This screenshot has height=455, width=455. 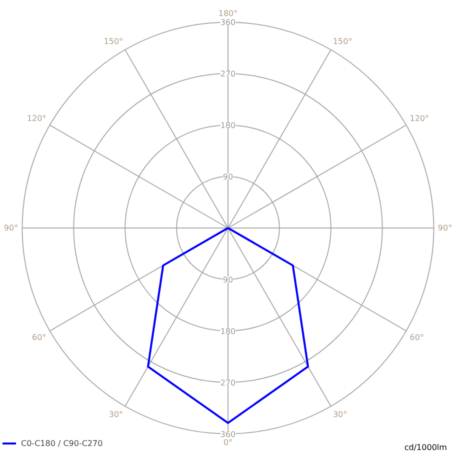 I want to click on y-tick-label: 90, so click(x=228, y=177).